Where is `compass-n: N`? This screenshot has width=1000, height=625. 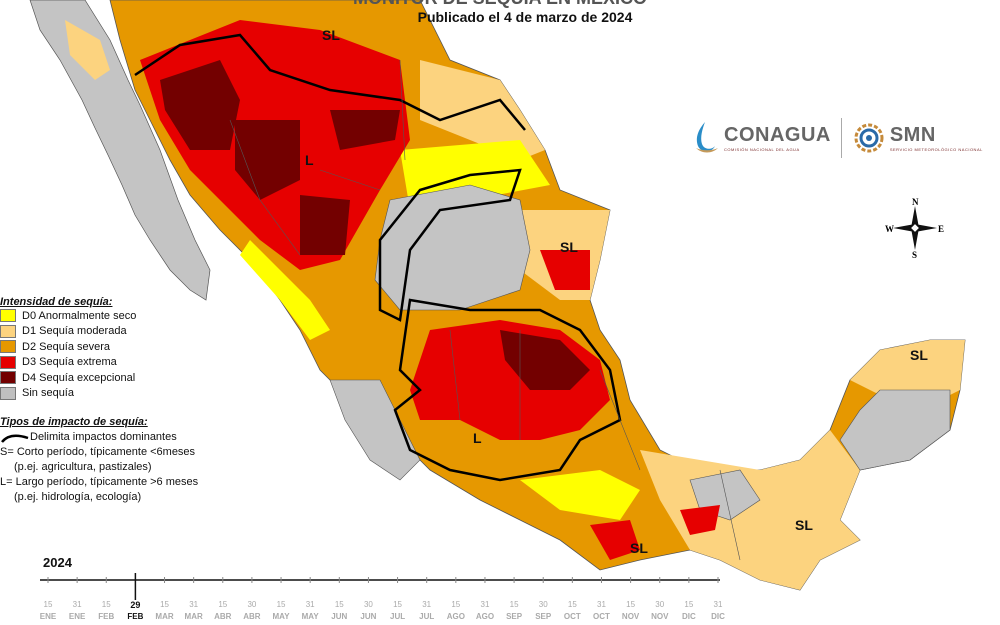 compass-n: N is located at coordinates (915, 202).